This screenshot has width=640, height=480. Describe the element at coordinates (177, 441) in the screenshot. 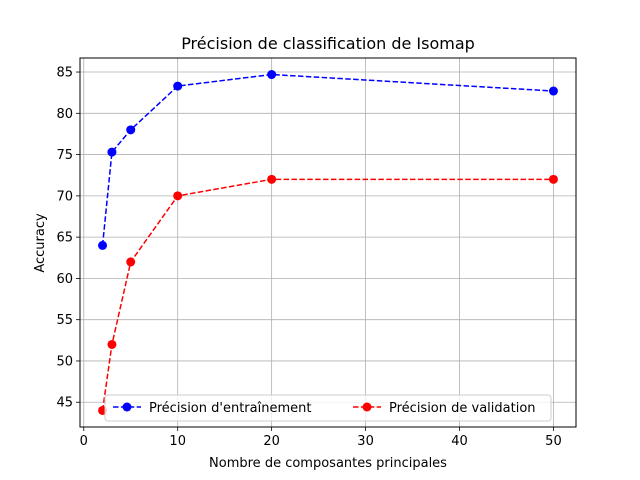

I see `x-tick-label: 10` at that location.